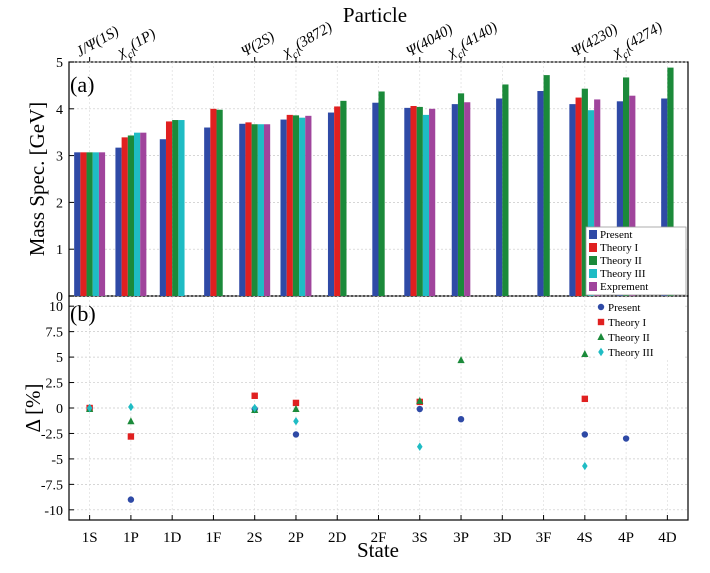 This screenshot has height=573, width=710. I want to click on x-tick-label: 1S, so click(90, 538).